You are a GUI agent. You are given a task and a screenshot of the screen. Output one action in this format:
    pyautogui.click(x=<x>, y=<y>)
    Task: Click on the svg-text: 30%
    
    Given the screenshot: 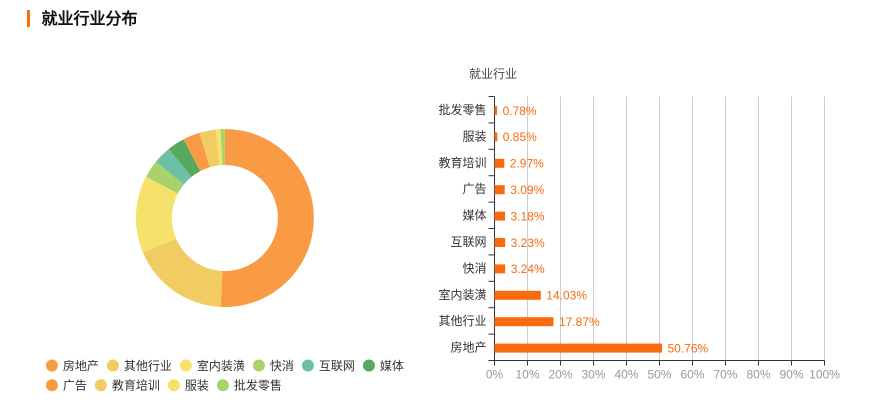 What is the action you would take?
    pyautogui.click(x=593, y=375)
    